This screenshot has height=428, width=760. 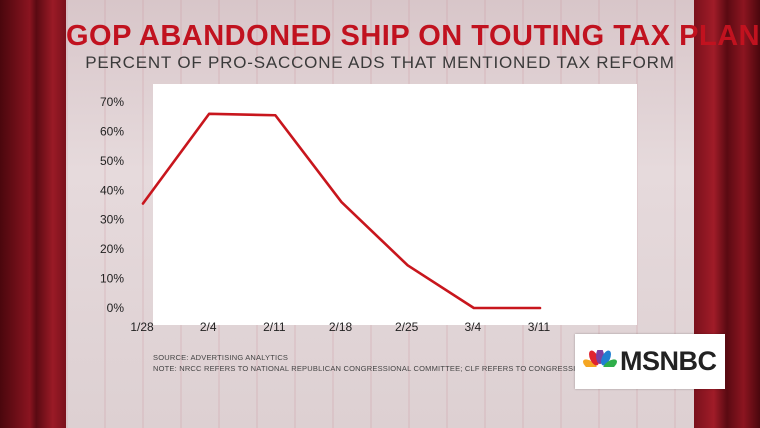 What do you see at coordinates (221, 357) in the screenshot?
I see `source-note: SOURCE: ADVERTISING ANALYTICS` at bounding box center [221, 357].